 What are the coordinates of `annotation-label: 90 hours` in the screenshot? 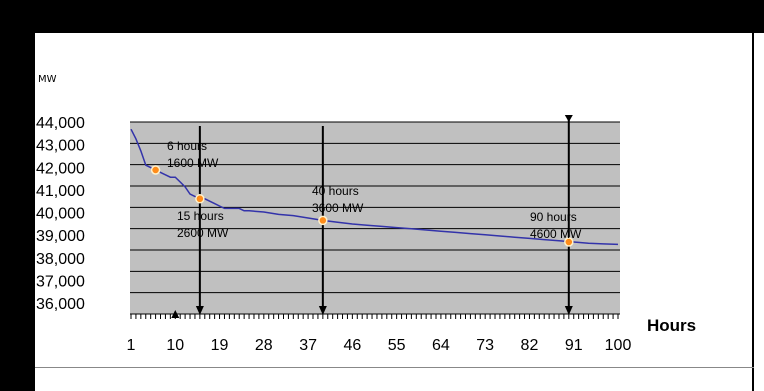 It's located at (553, 217).